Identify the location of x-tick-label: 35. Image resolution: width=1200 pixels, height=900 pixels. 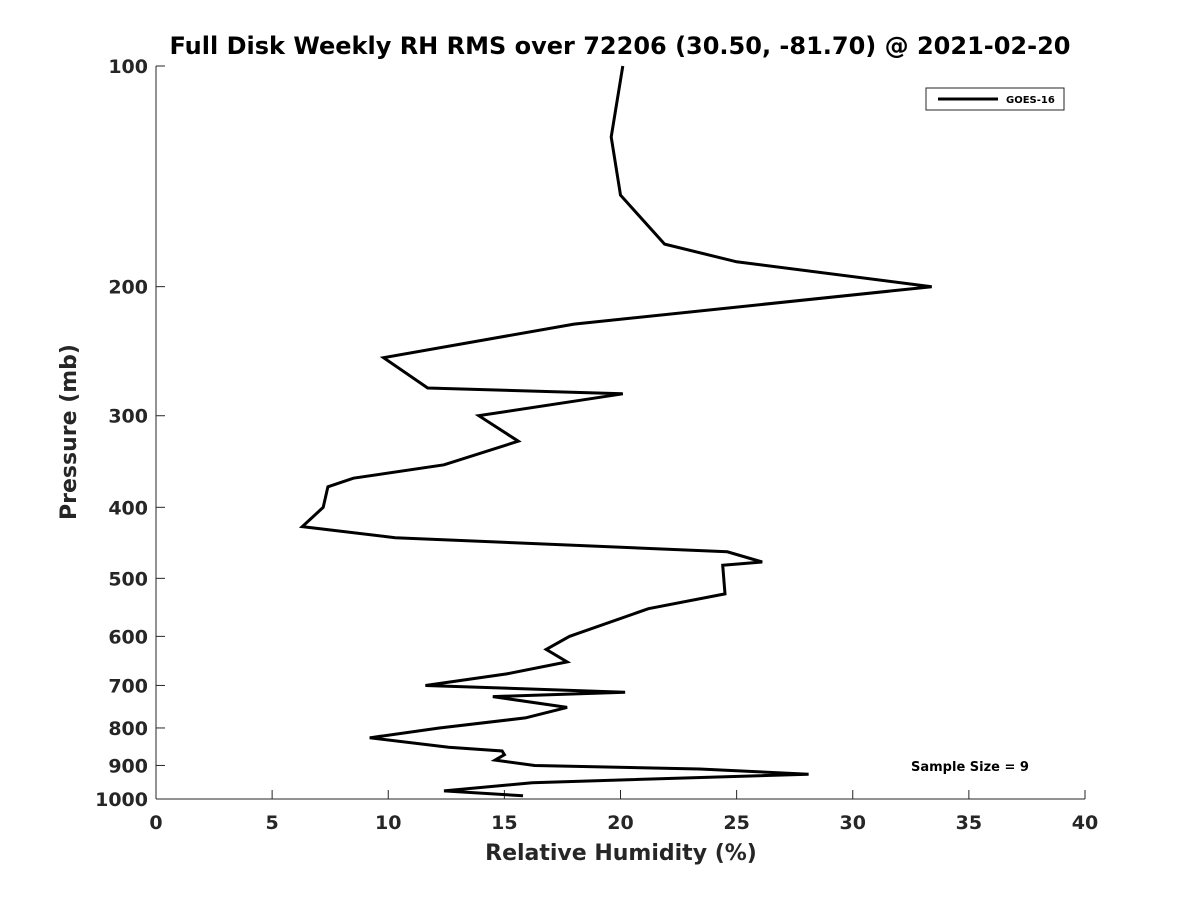
(969, 823).